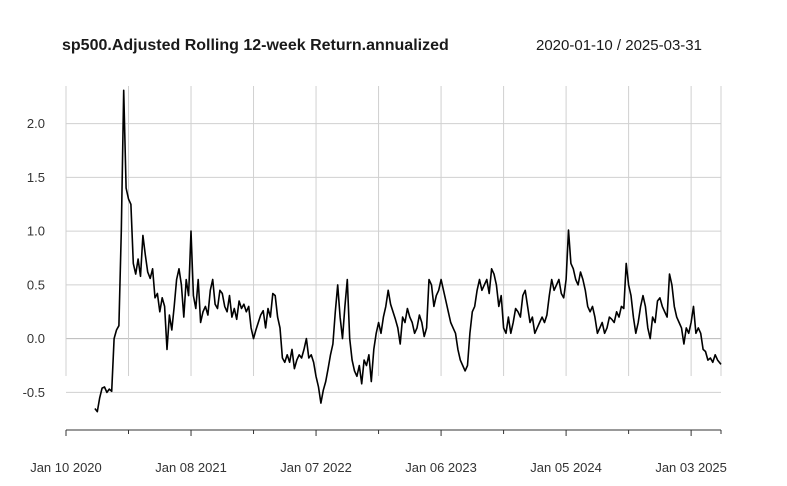 Image resolution: width=787 pixels, height=486 pixels. I want to click on y-tick-label: 1.5, so click(36, 177).